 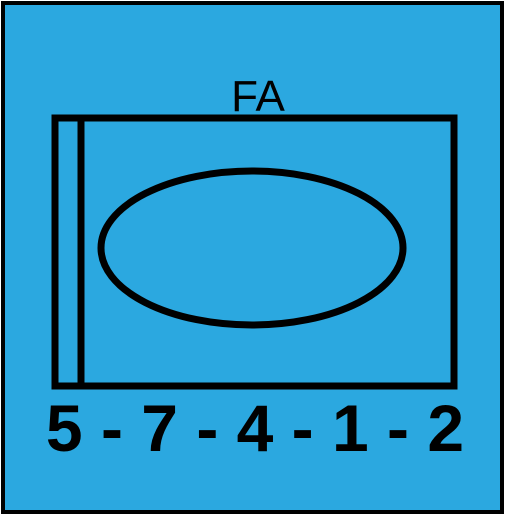 What do you see at coordinates (255, 428) in the screenshot?
I see `sign-code: 5 - 7 - 4 - 1 - 2` at bounding box center [255, 428].